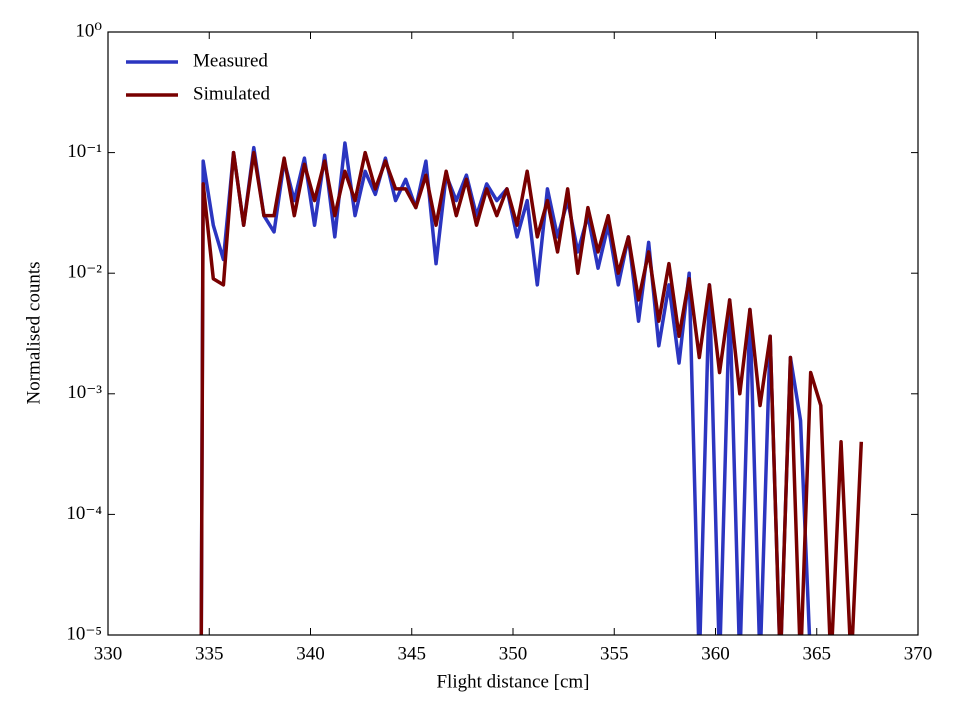 The width and height of the screenshot is (960, 720). What do you see at coordinates (230, 60) in the screenshot?
I see `legend-label: Measured` at bounding box center [230, 60].